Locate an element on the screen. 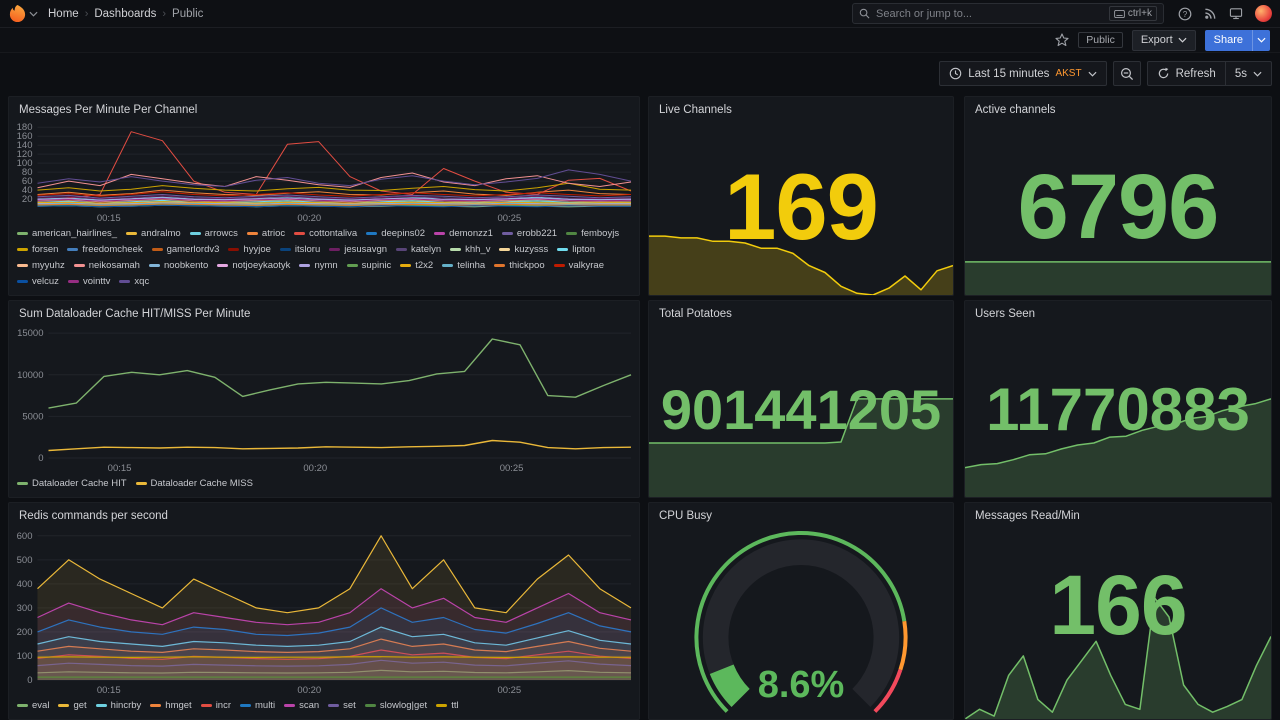 The width and height of the screenshot is (1280, 720). share-split-button: Share is located at coordinates (1237, 40).